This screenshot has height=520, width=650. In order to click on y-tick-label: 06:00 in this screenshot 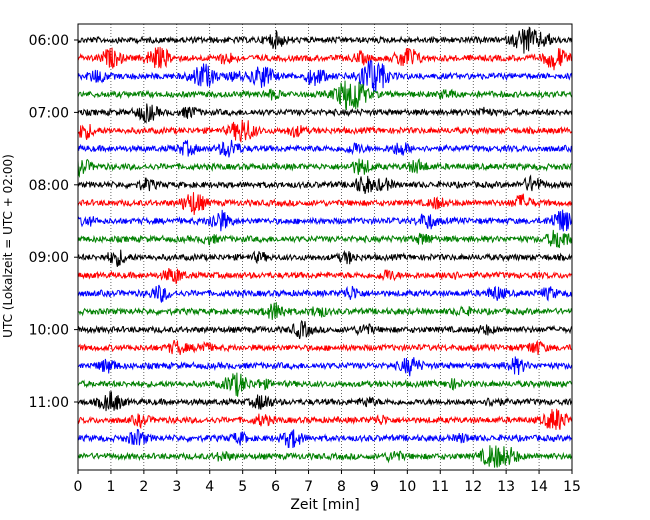, I will do `click(49, 41)`.